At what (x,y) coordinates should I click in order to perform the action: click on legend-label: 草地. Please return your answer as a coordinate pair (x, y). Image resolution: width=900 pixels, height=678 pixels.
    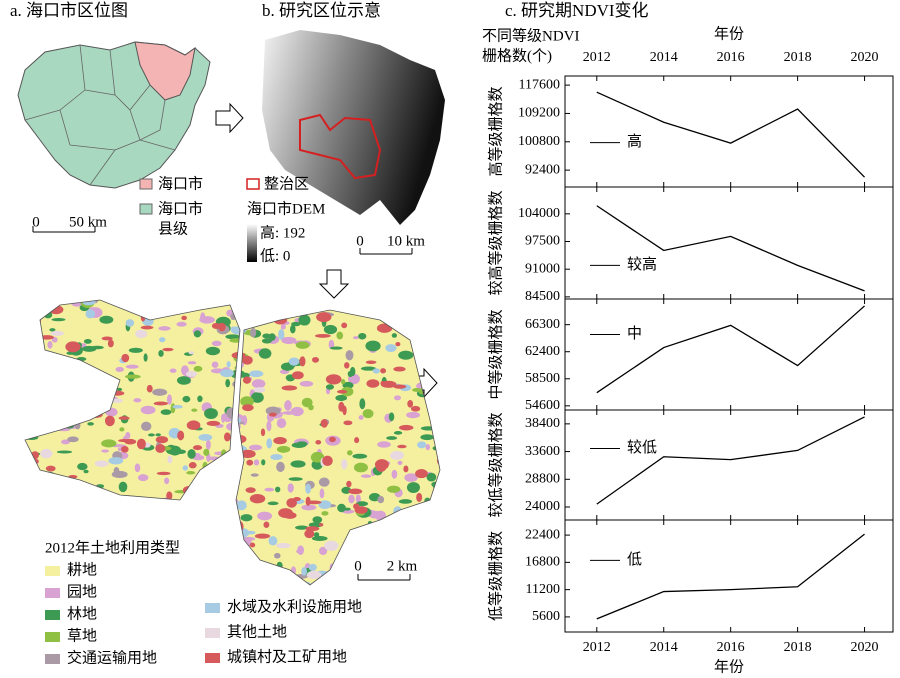
    Looking at the image, I should click on (82, 635).